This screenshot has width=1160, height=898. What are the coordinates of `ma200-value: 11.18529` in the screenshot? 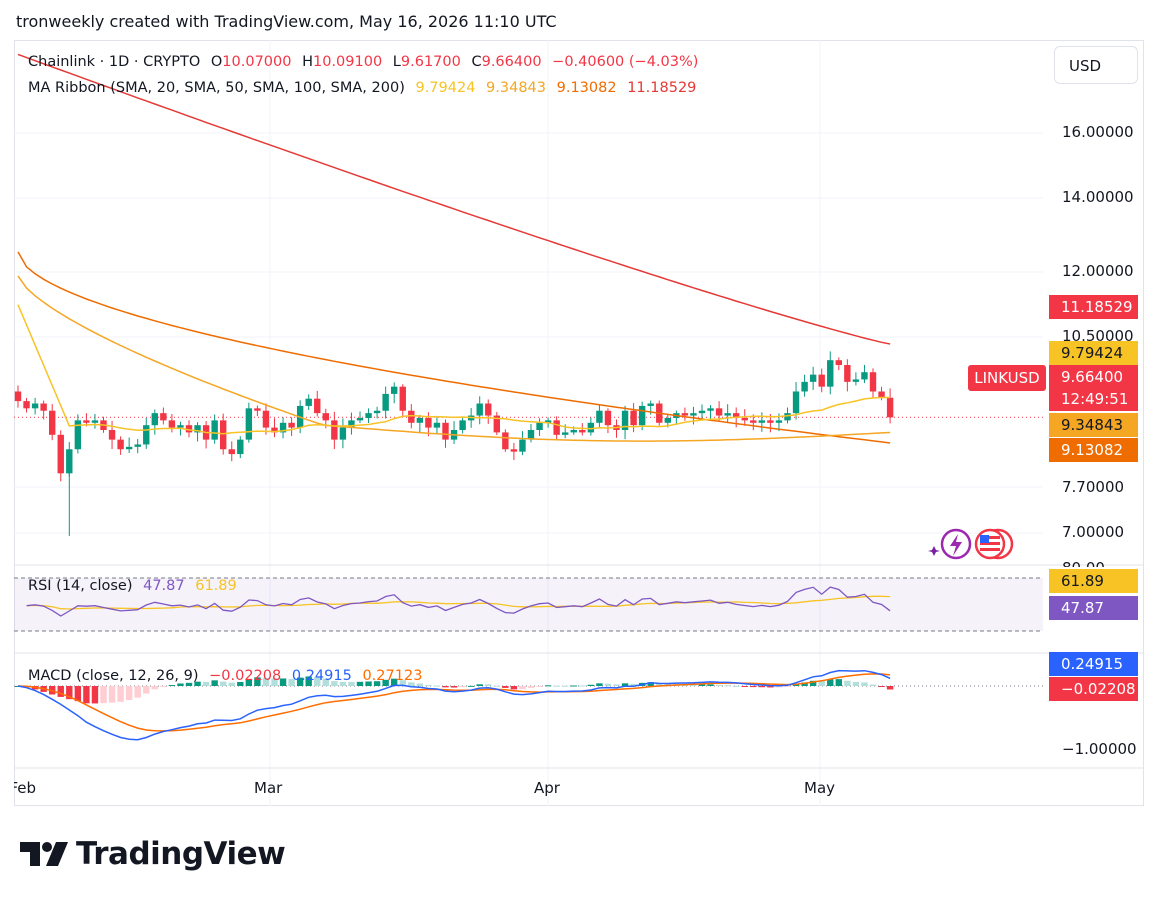 It's located at (662, 88).